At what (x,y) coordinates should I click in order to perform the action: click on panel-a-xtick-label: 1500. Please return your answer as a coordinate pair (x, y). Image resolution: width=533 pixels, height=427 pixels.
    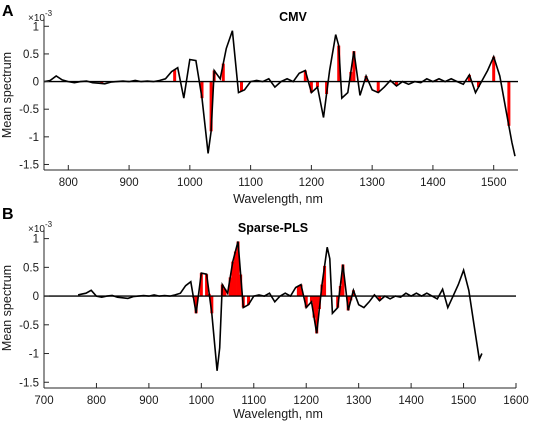
    Looking at the image, I should click on (494, 183).